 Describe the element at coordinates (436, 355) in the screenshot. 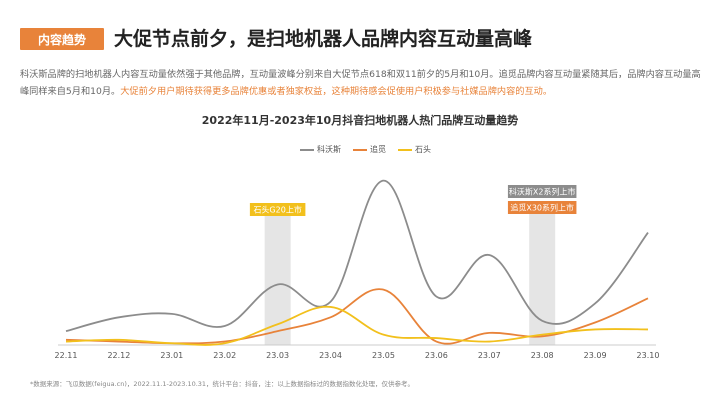

I see `x-tick-label: 23.06` at that location.